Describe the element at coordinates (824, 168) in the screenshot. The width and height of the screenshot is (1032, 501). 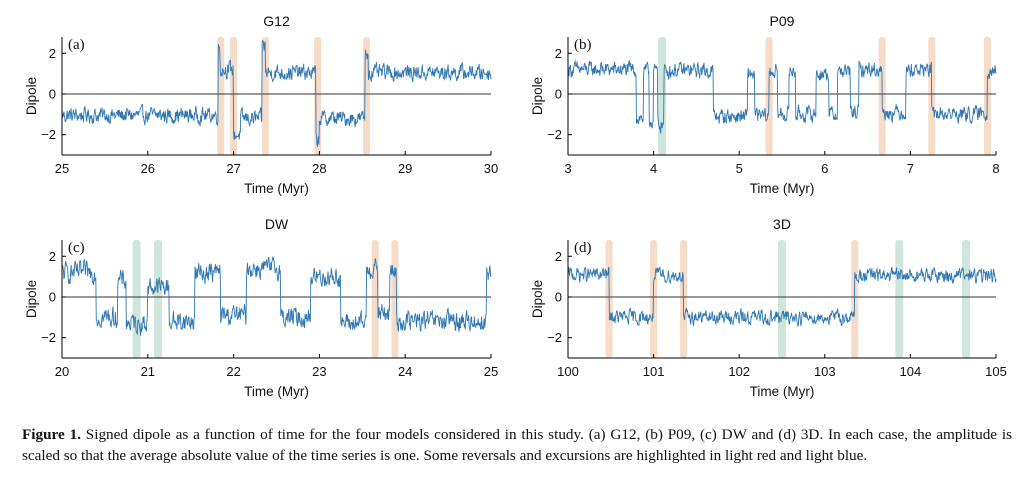
I see `x-tick-label: 6` at that location.